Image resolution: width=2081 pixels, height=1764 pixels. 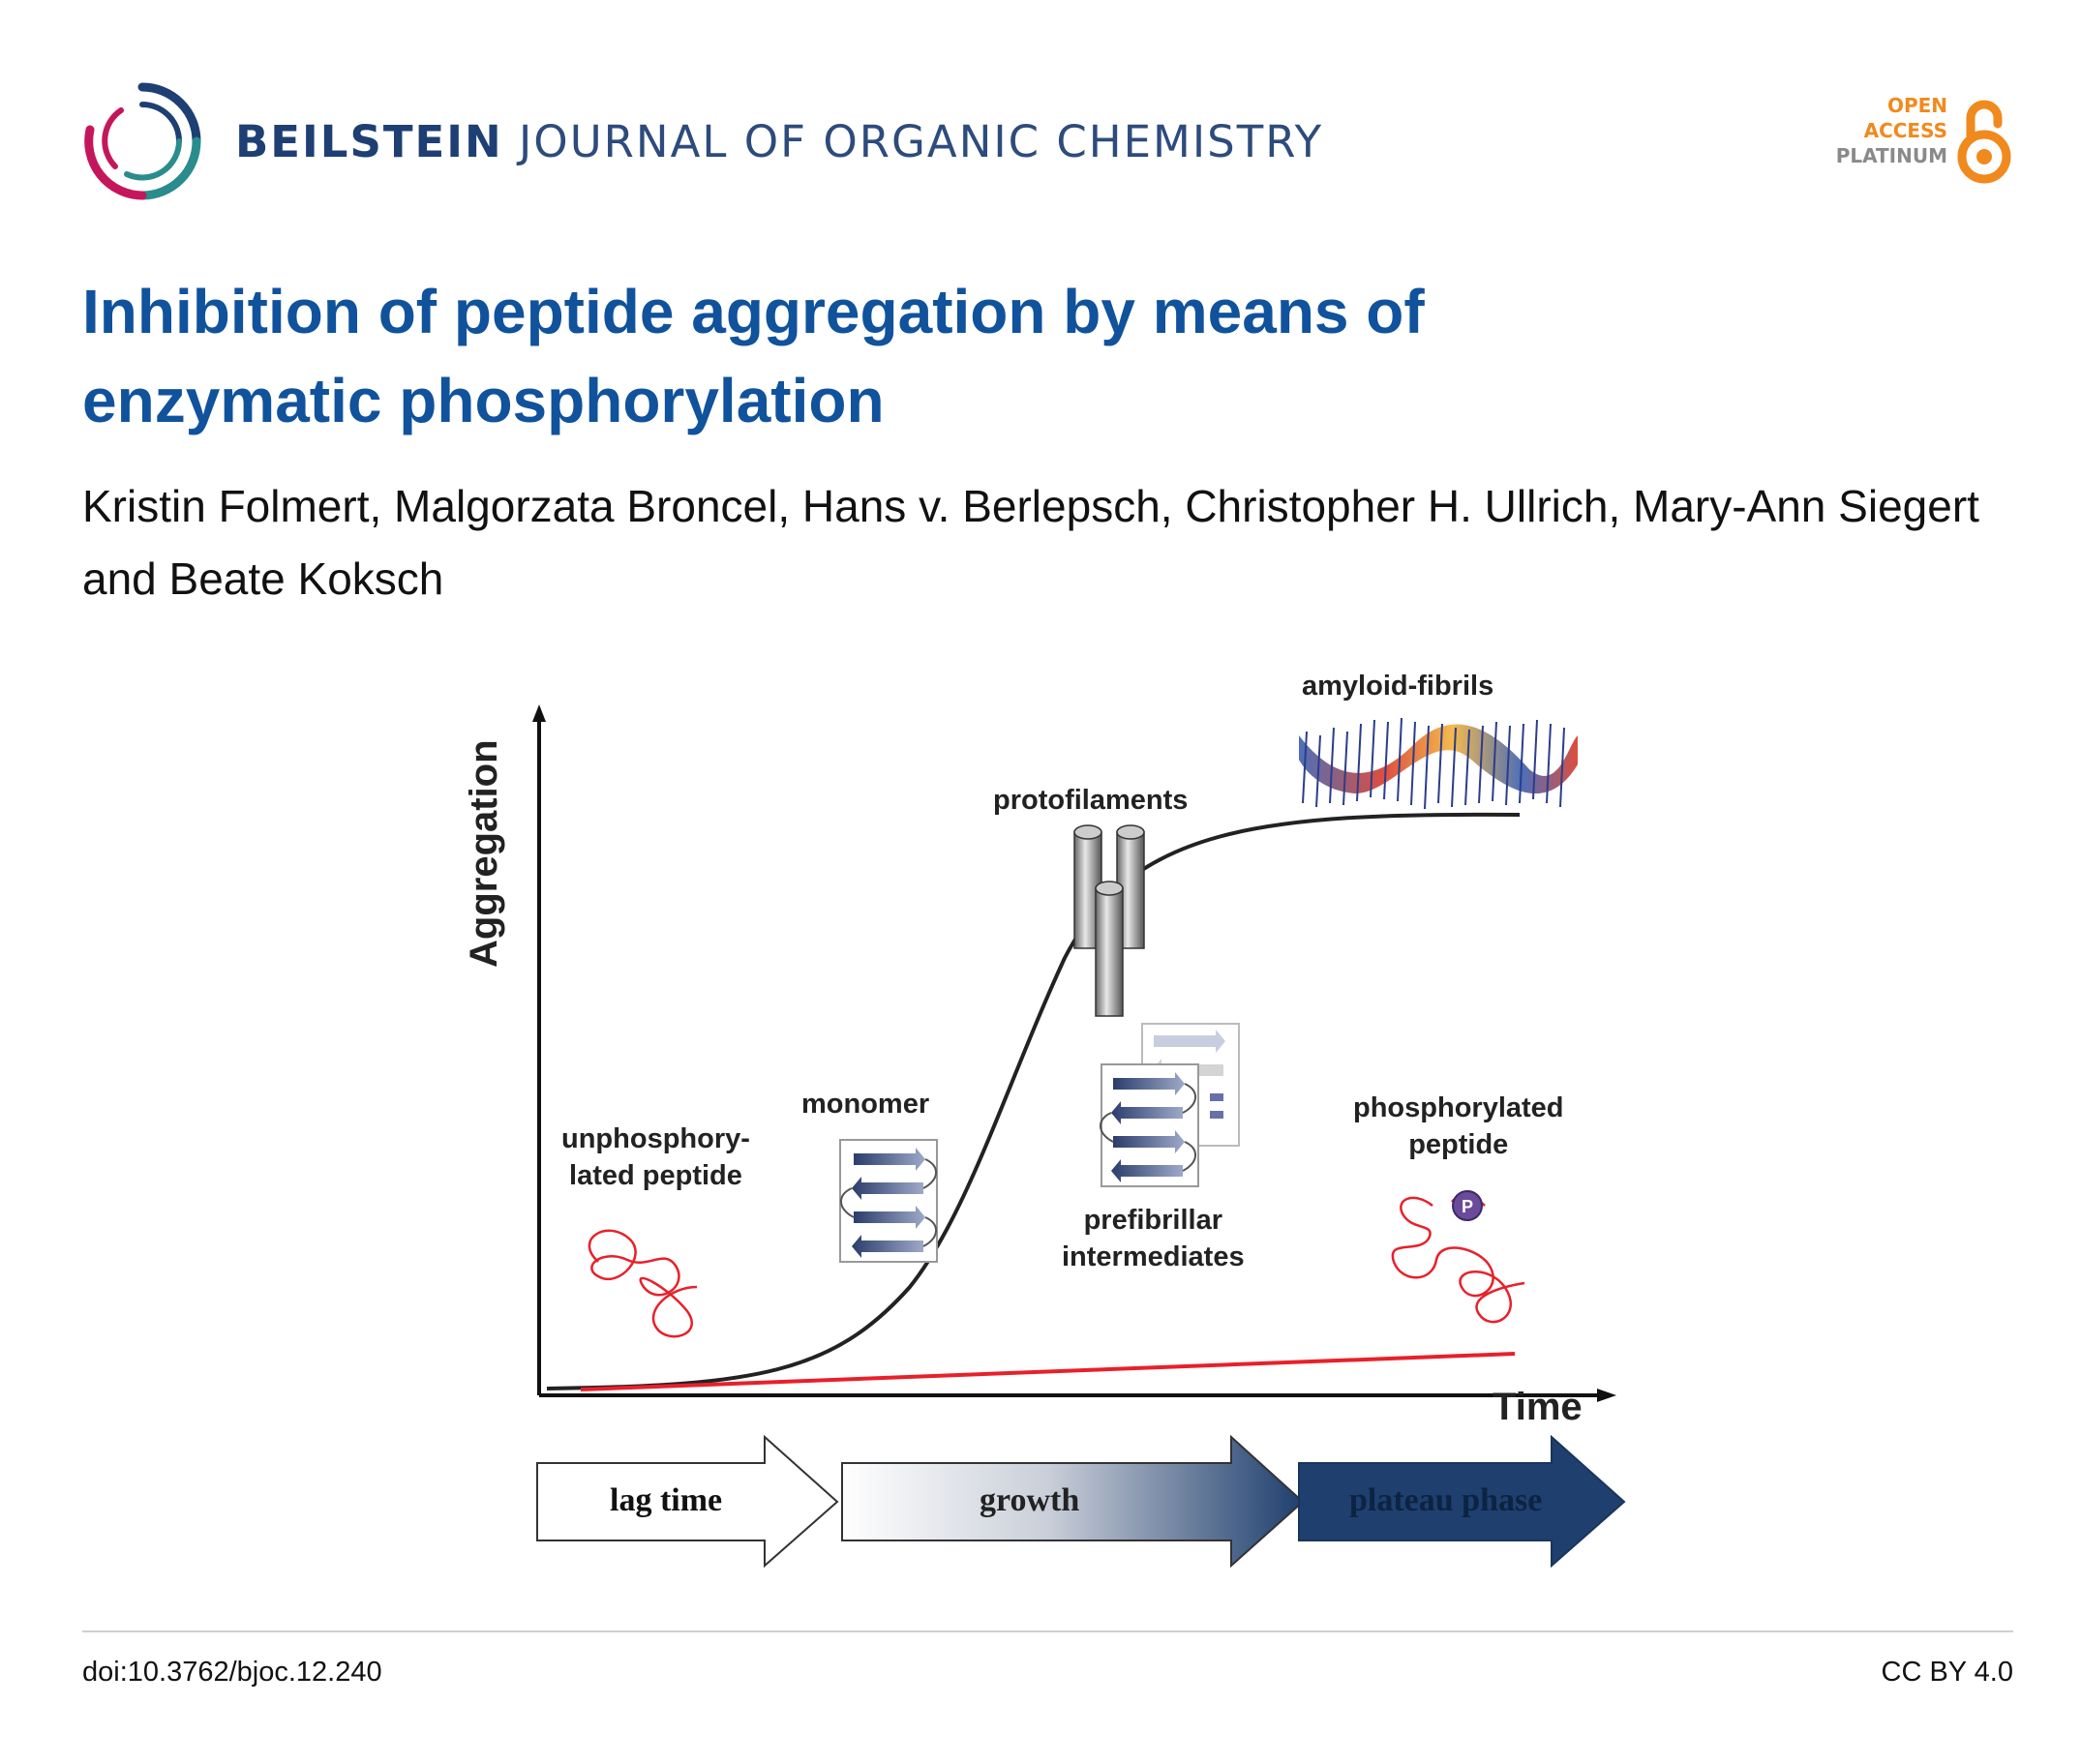 What do you see at coordinates (1458, 1126) in the screenshot?
I see `phosphorylated-peptide-label: phosphorylated peptide` at bounding box center [1458, 1126].